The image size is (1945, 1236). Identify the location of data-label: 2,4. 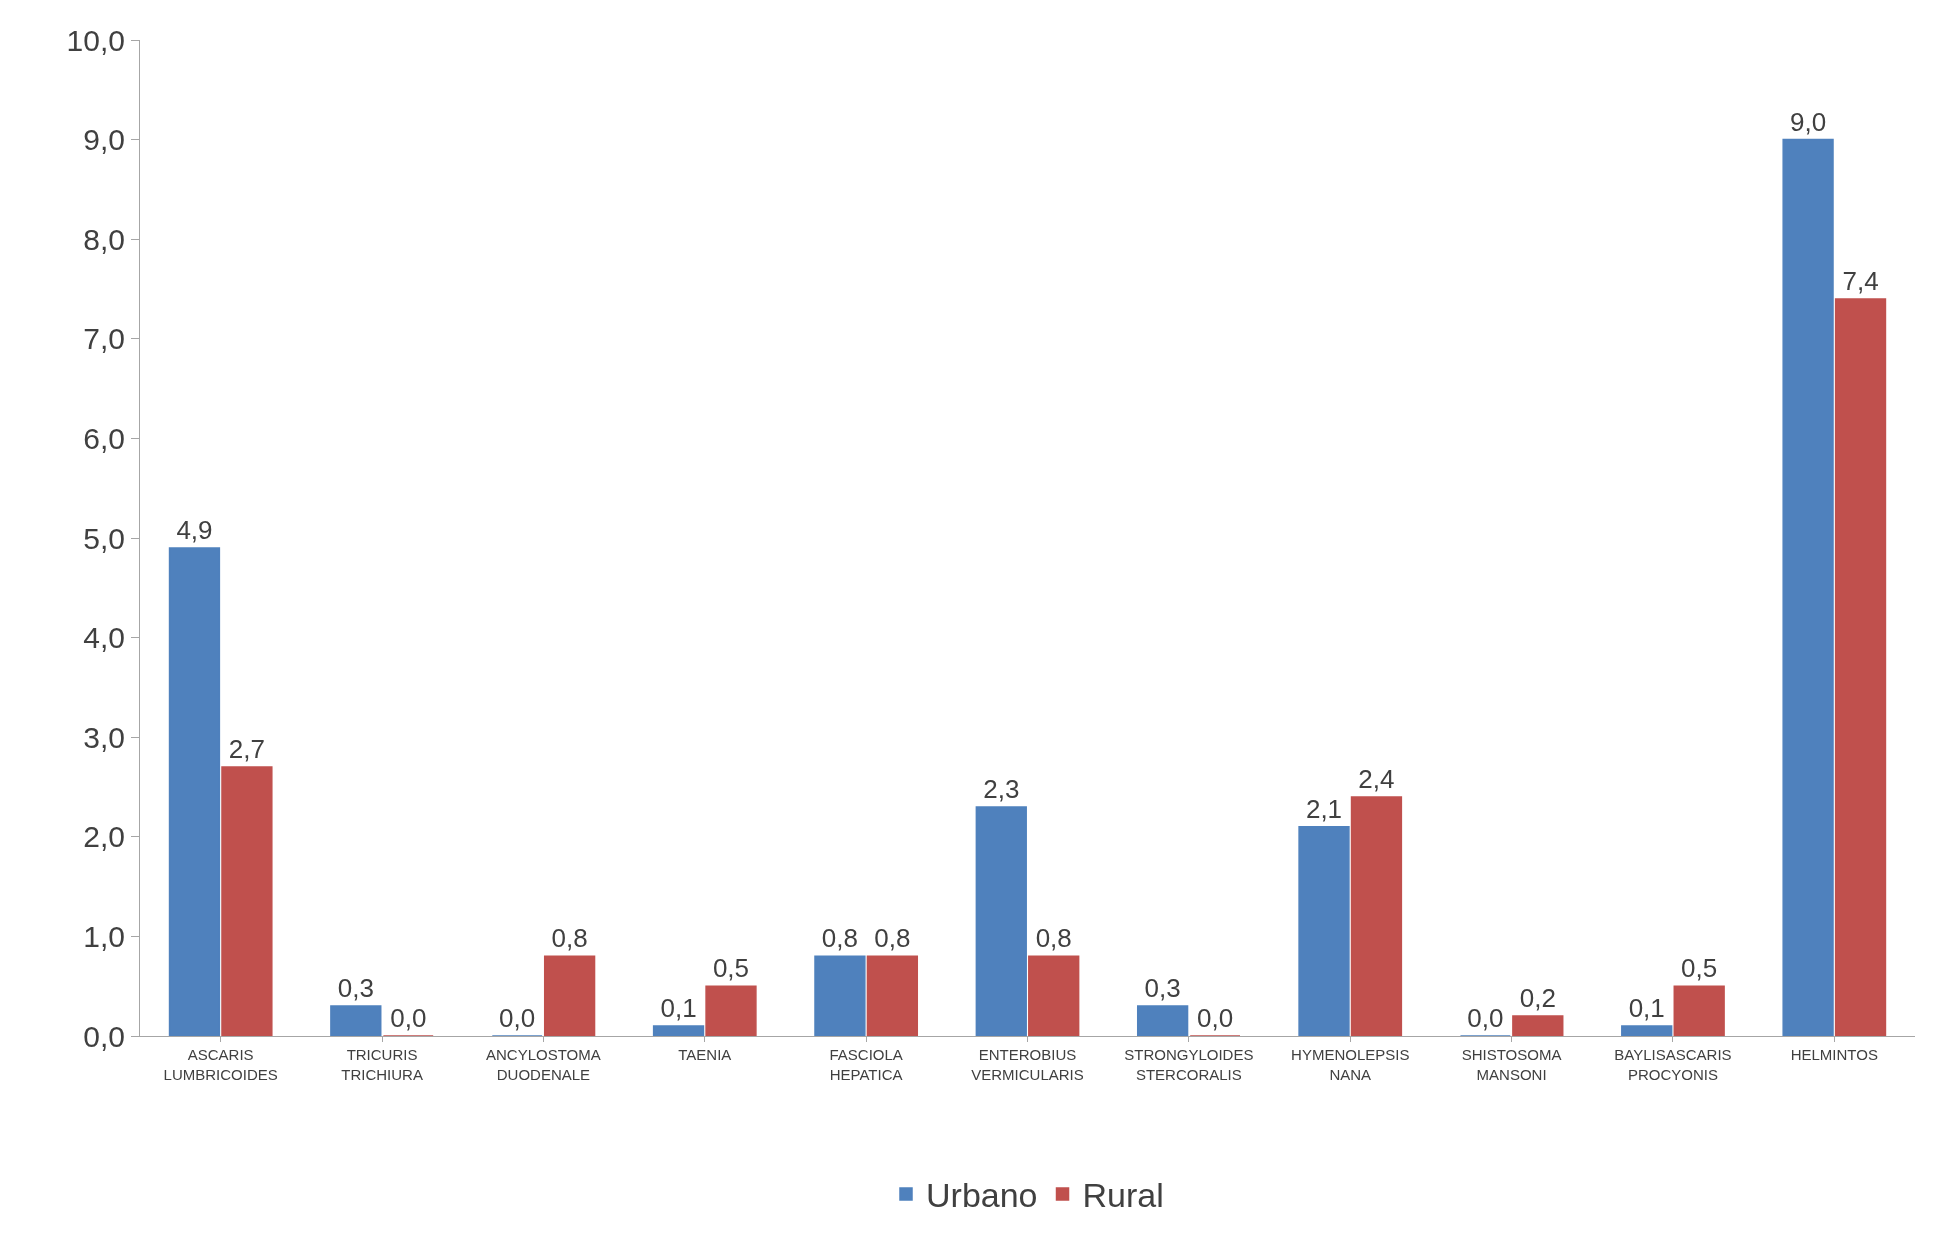
(1376, 778).